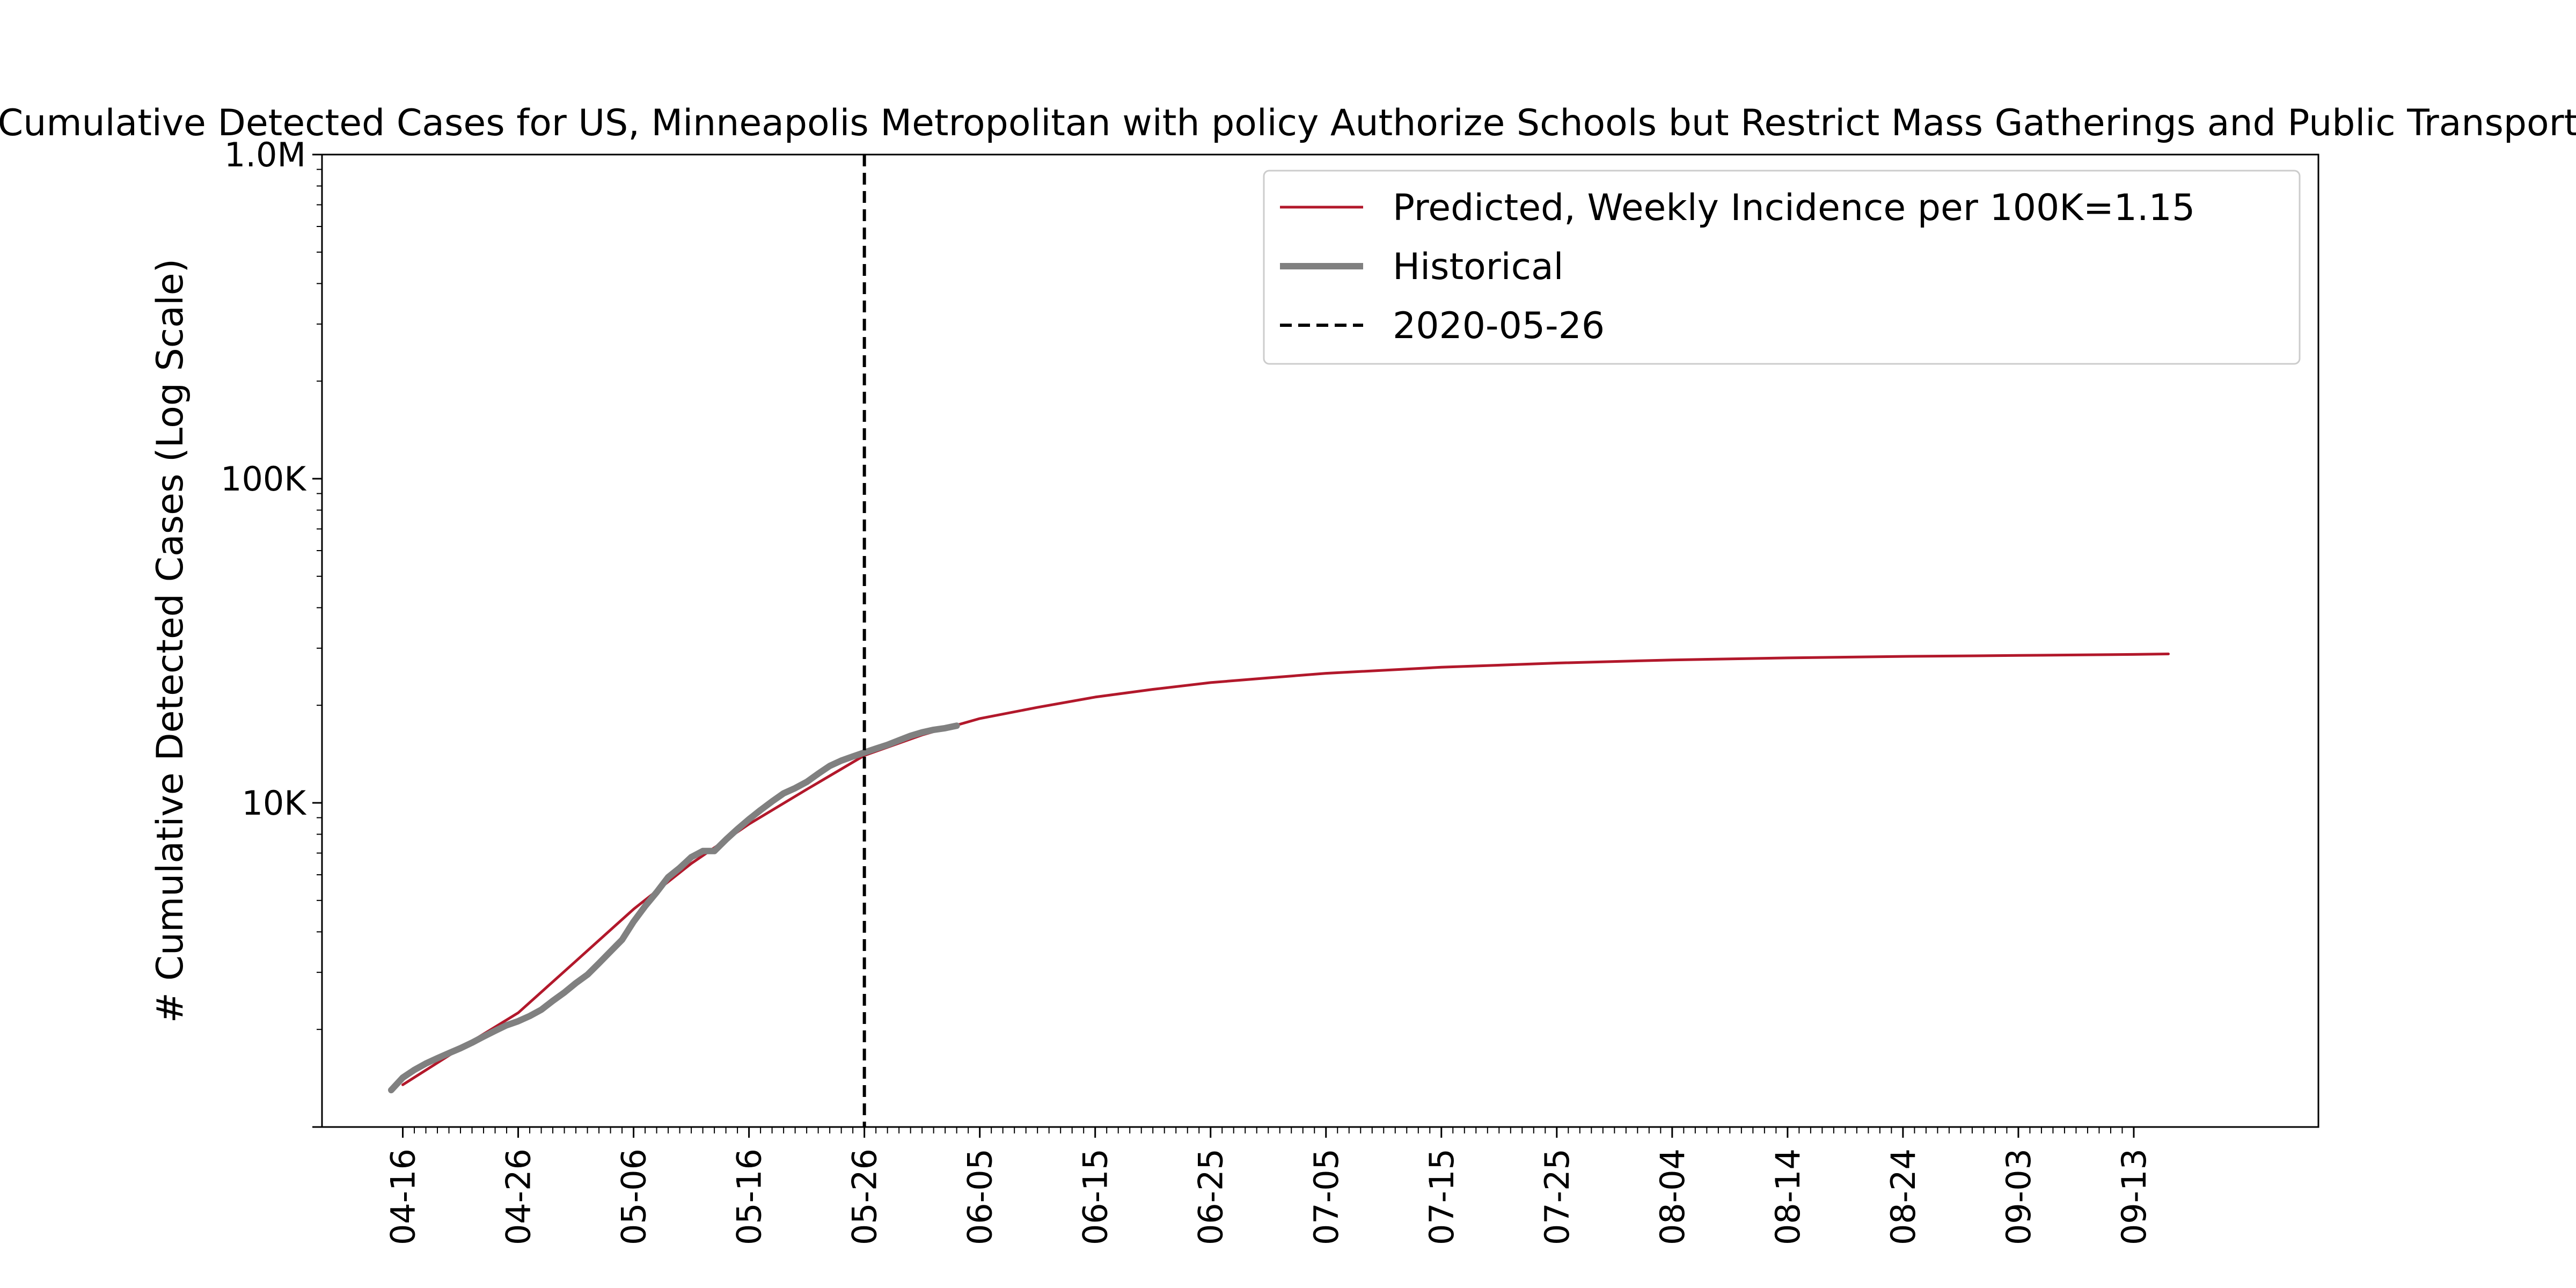 The image size is (2576, 1288). I want to click on x-tick-label: 08-24, so click(1903, 1196).